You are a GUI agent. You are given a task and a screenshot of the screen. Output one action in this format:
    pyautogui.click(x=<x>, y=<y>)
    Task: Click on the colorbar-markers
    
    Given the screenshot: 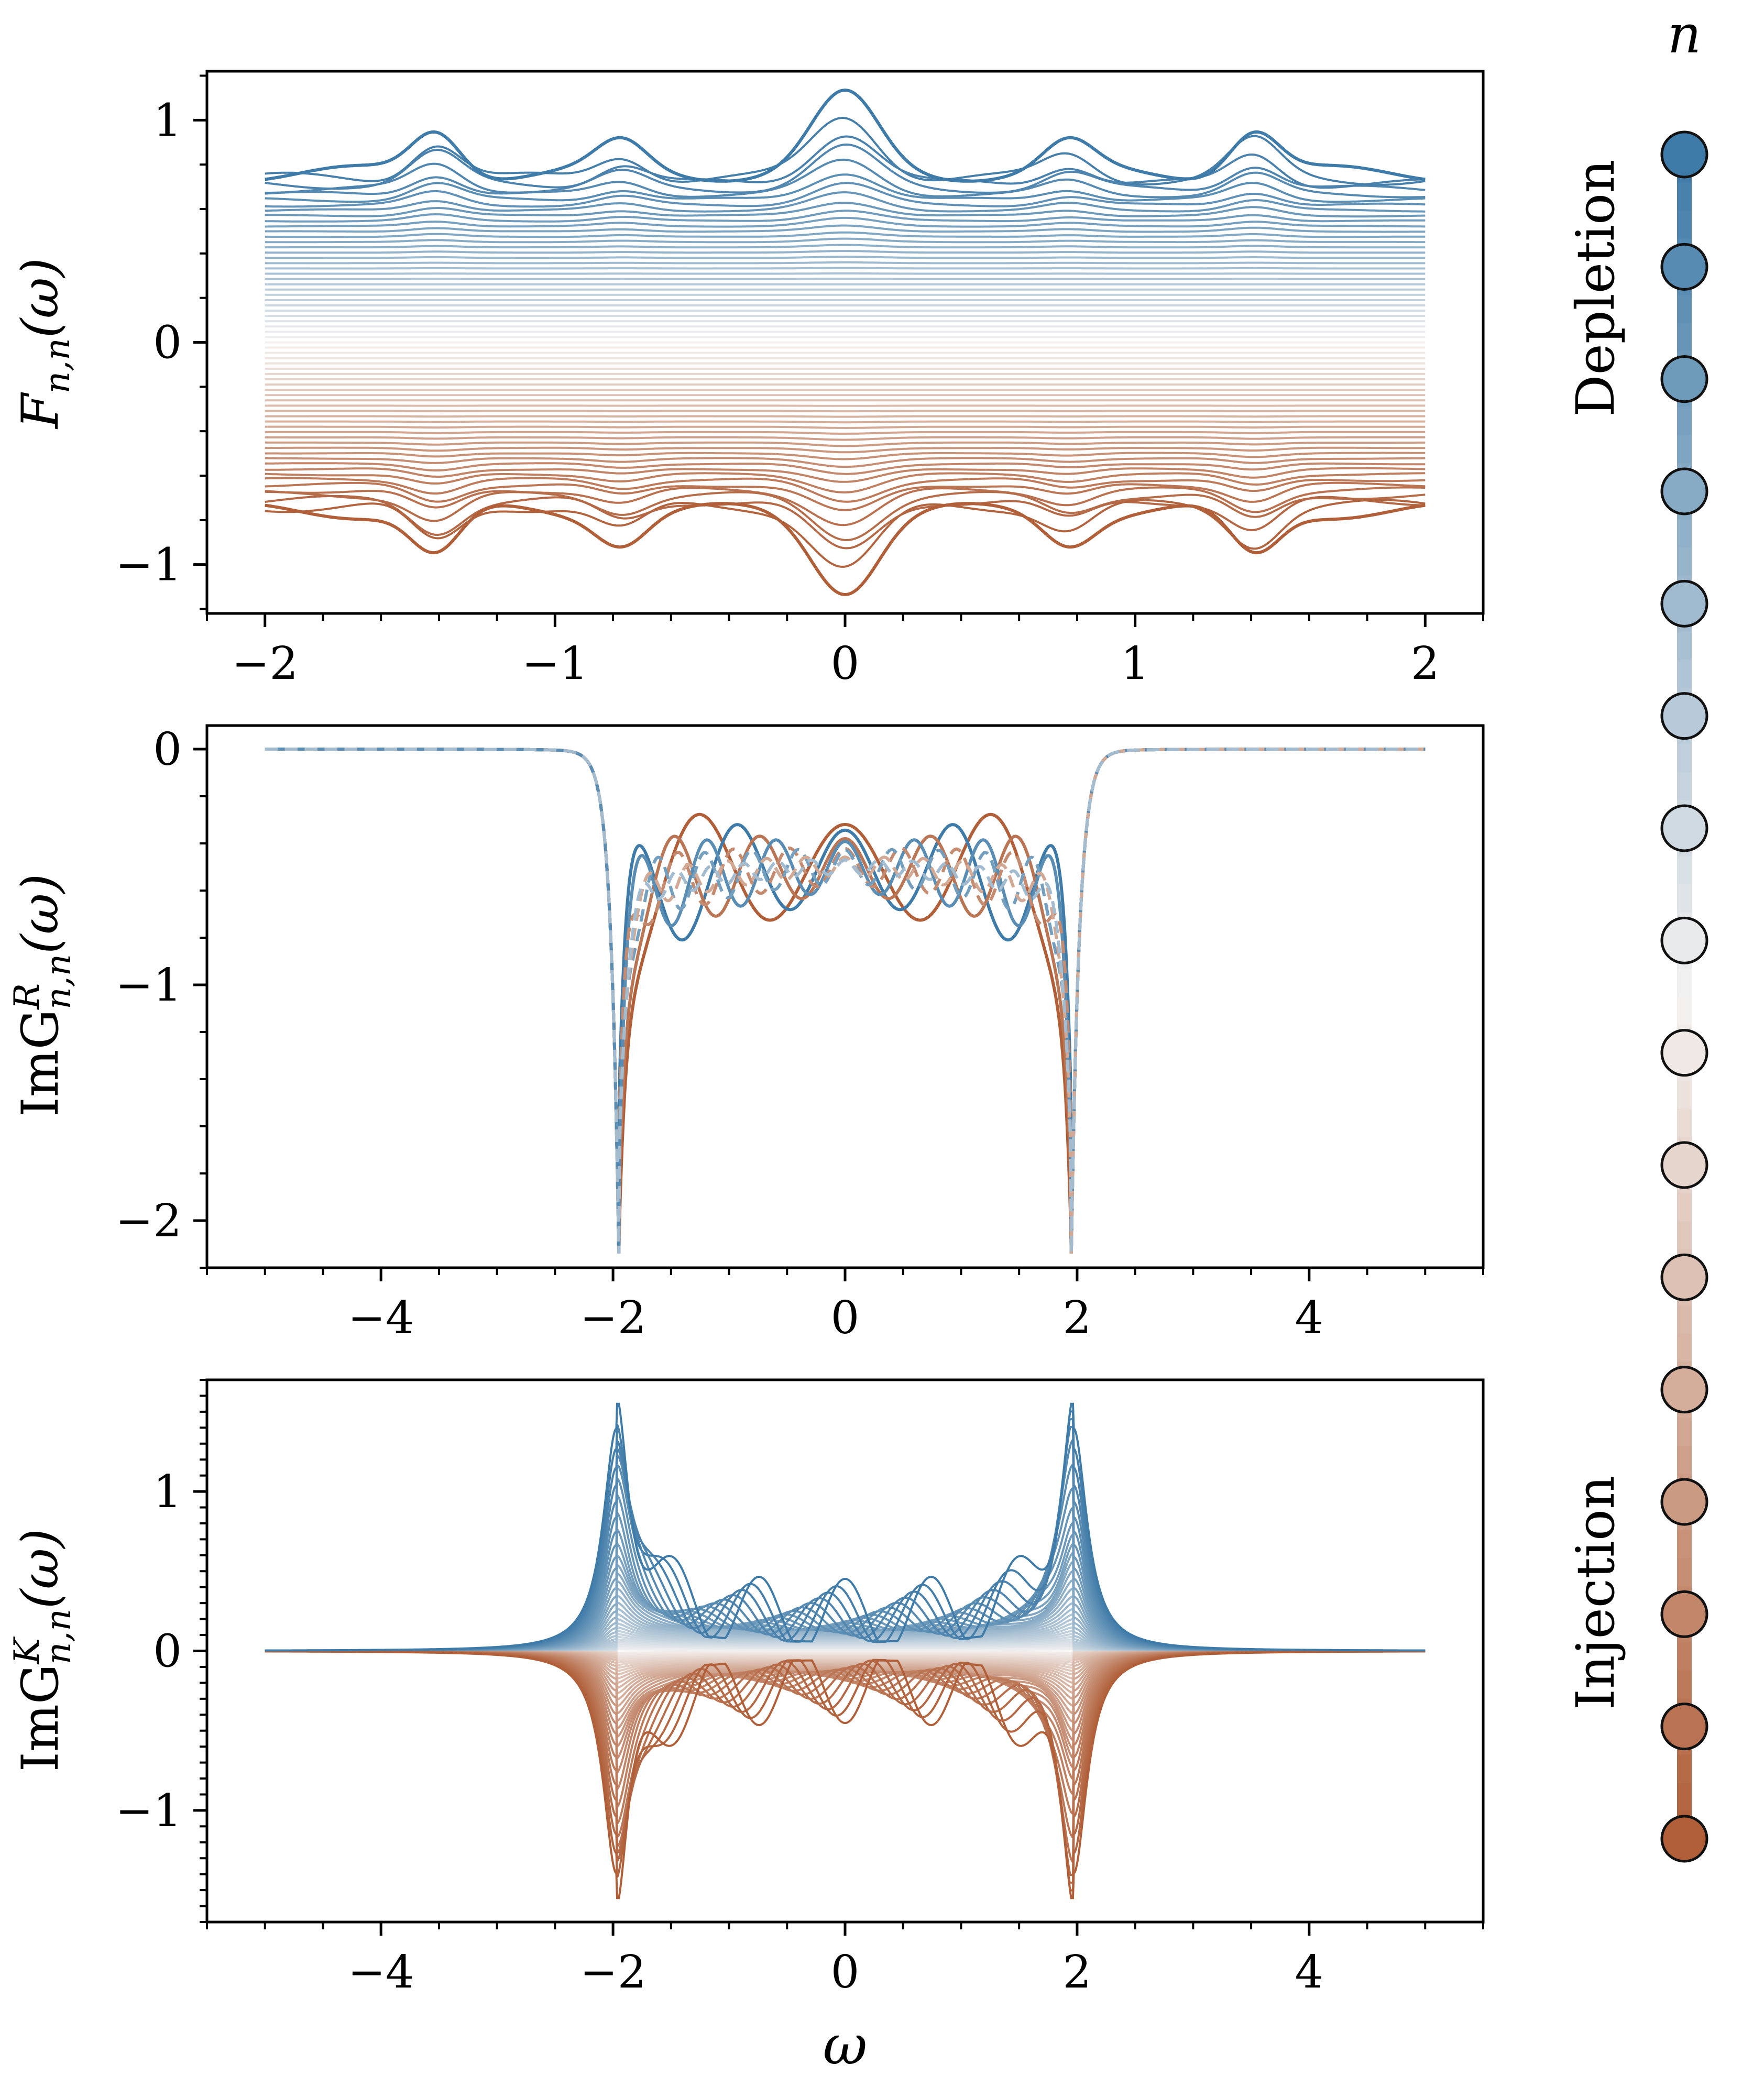 What is the action you would take?
    pyautogui.click(x=1684, y=997)
    